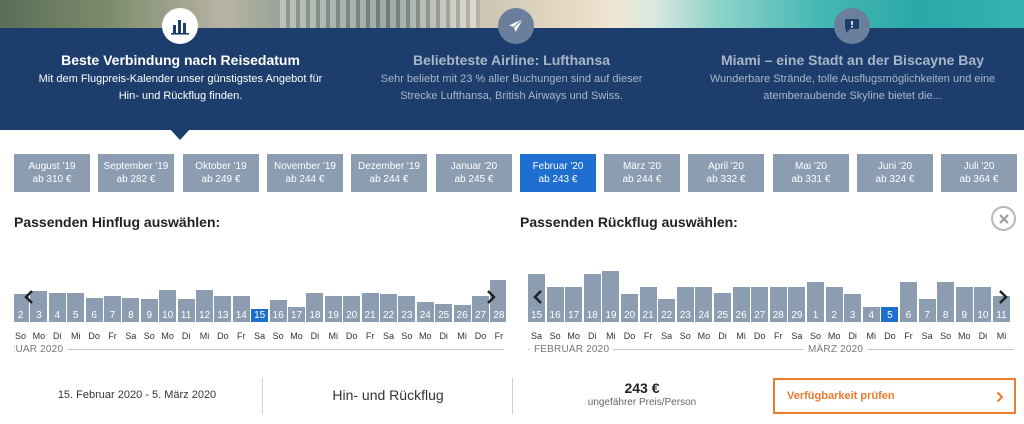  I want to click on day-number: 16, so click(278, 315).